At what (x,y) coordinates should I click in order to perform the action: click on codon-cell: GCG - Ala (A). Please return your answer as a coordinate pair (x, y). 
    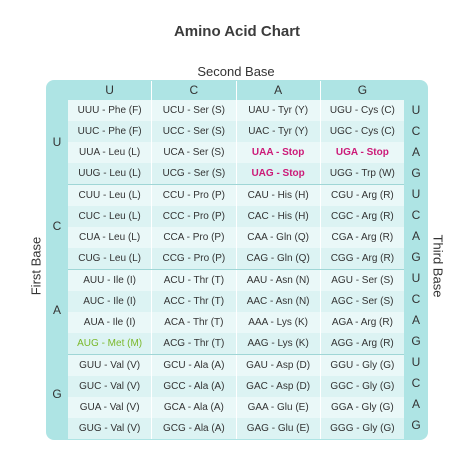
    Looking at the image, I should click on (194, 428).